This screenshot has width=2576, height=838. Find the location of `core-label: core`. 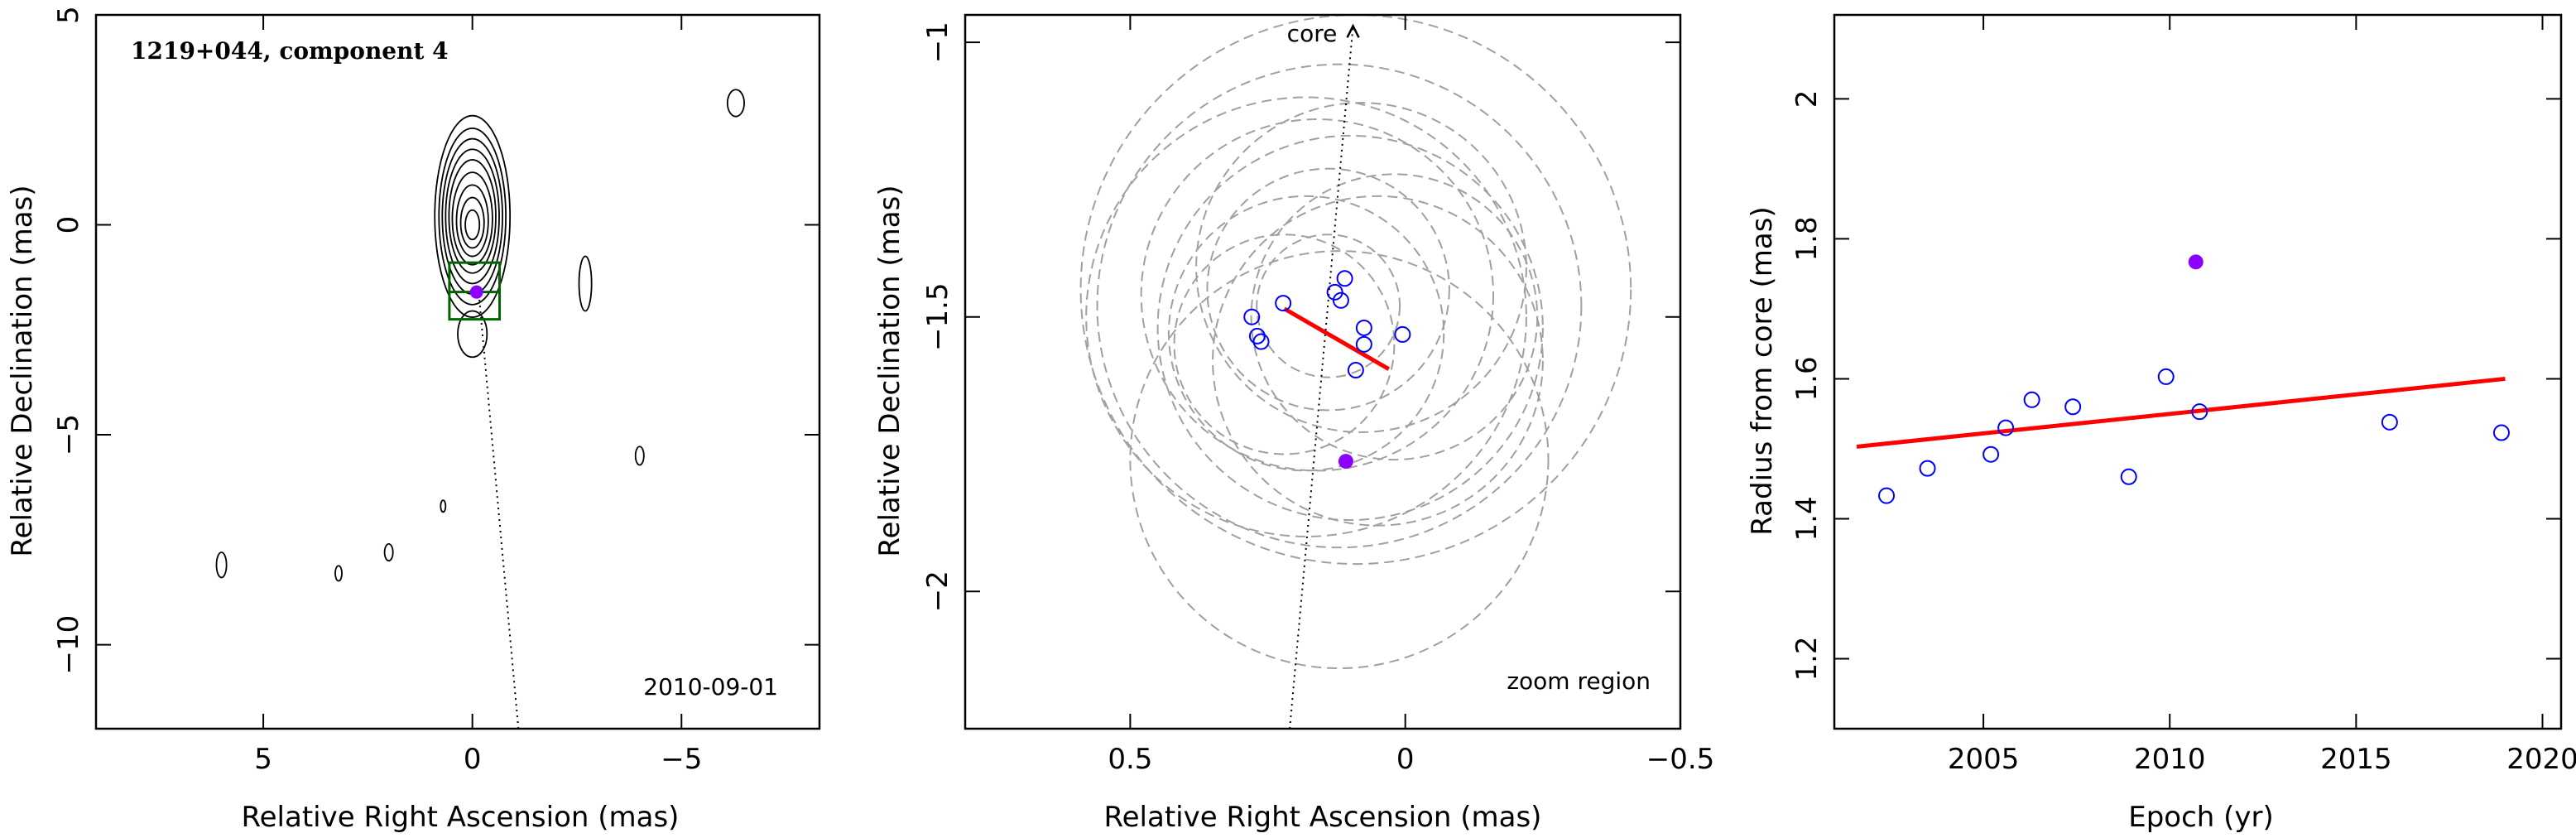

core-label: core is located at coordinates (1312, 33).